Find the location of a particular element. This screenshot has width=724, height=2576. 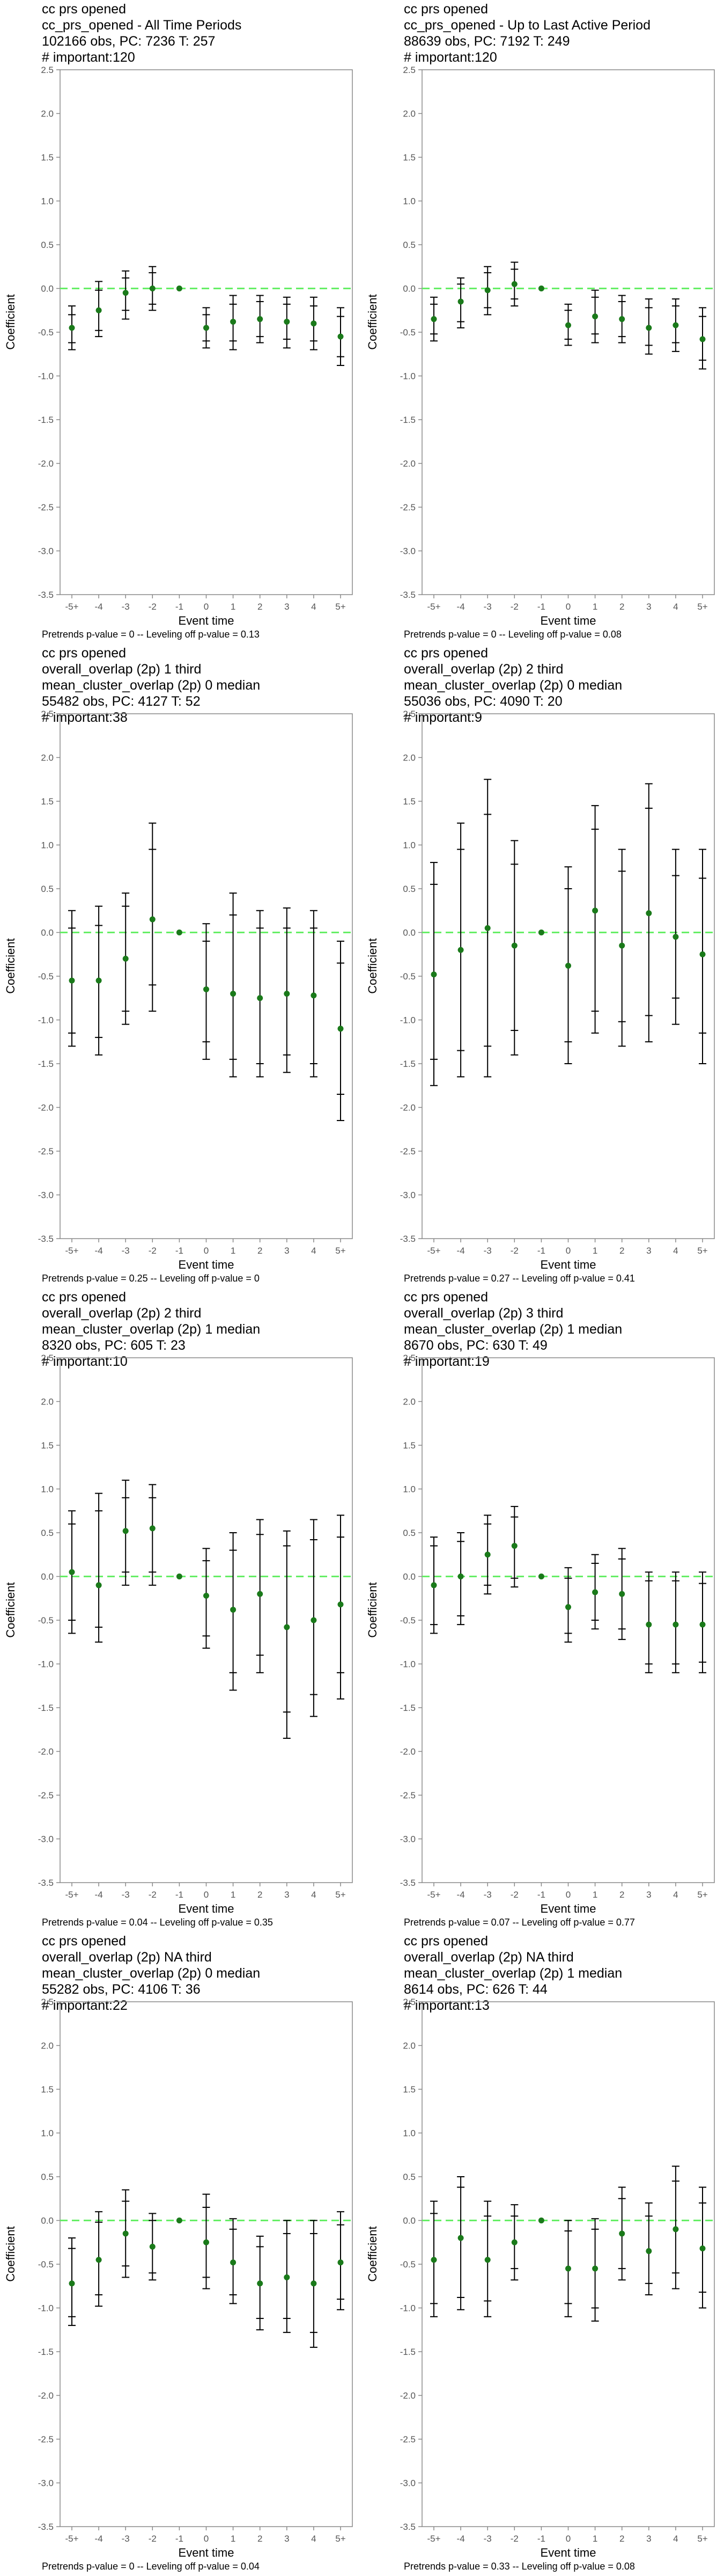

x-tick-label: -3 is located at coordinates (488, 1895).